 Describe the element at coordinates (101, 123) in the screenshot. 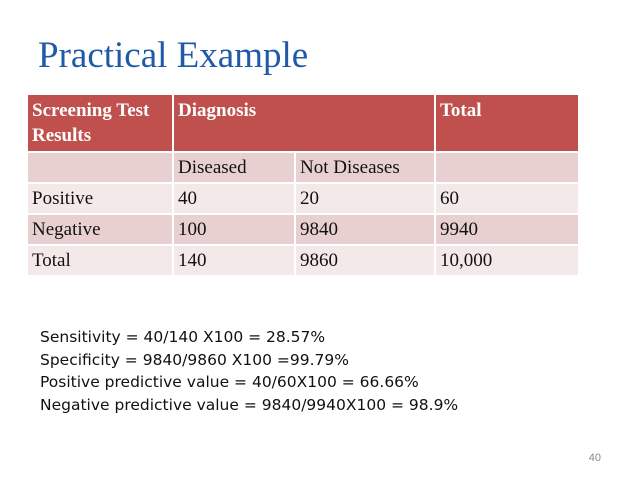

I see `header-screening: Screening Test Results` at that location.